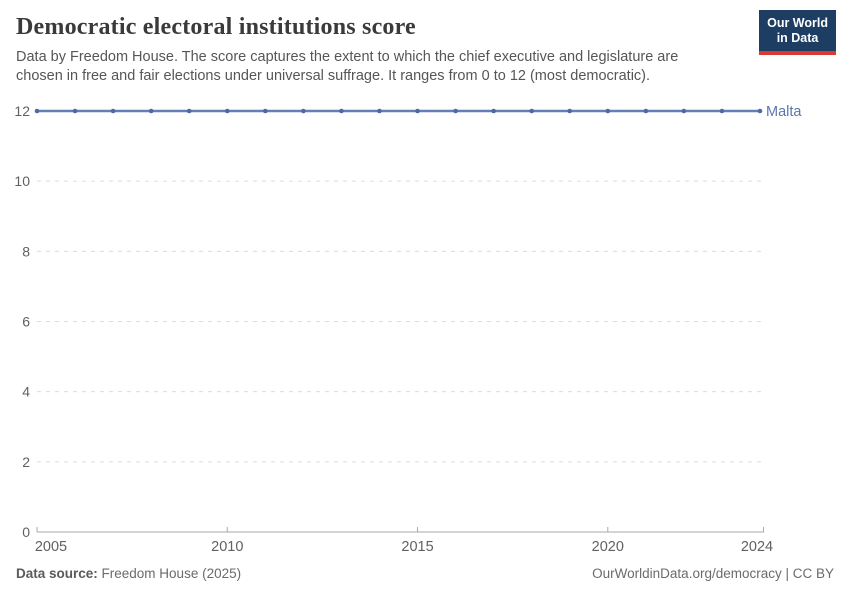 The height and width of the screenshot is (600, 850). What do you see at coordinates (26, 462) in the screenshot?
I see `y-tick-label: 2` at bounding box center [26, 462].